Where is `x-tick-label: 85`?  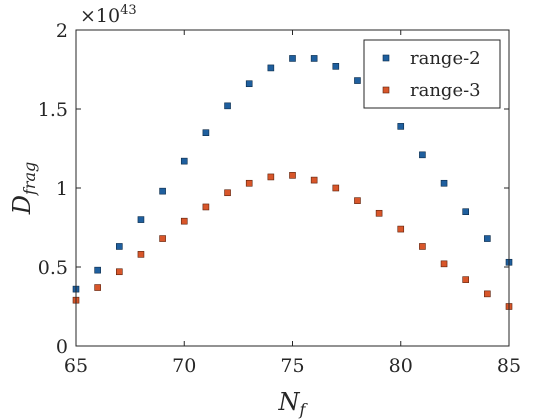 x-tick-label: 85 is located at coordinates (509, 366).